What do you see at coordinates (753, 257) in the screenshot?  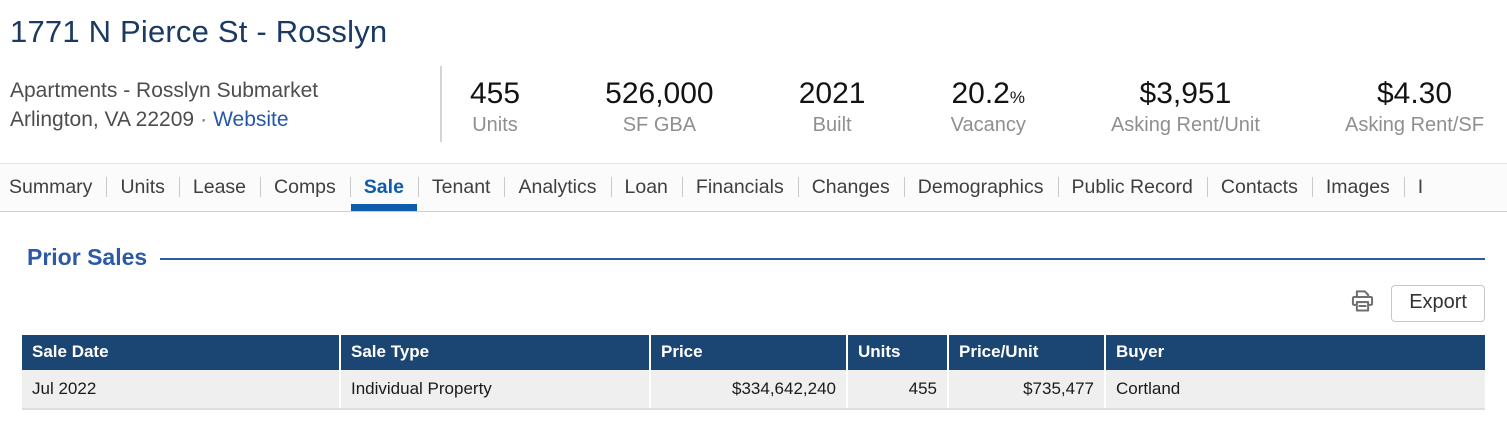 I see `prior-sales-section-header: Prior Sales` at bounding box center [753, 257].